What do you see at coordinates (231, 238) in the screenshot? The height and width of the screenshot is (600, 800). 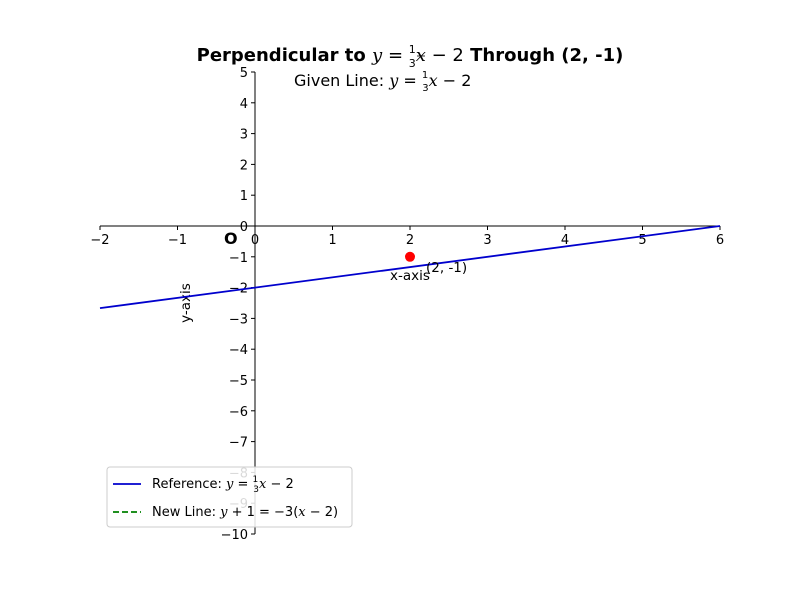 I see `origin-label: O` at bounding box center [231, 238].